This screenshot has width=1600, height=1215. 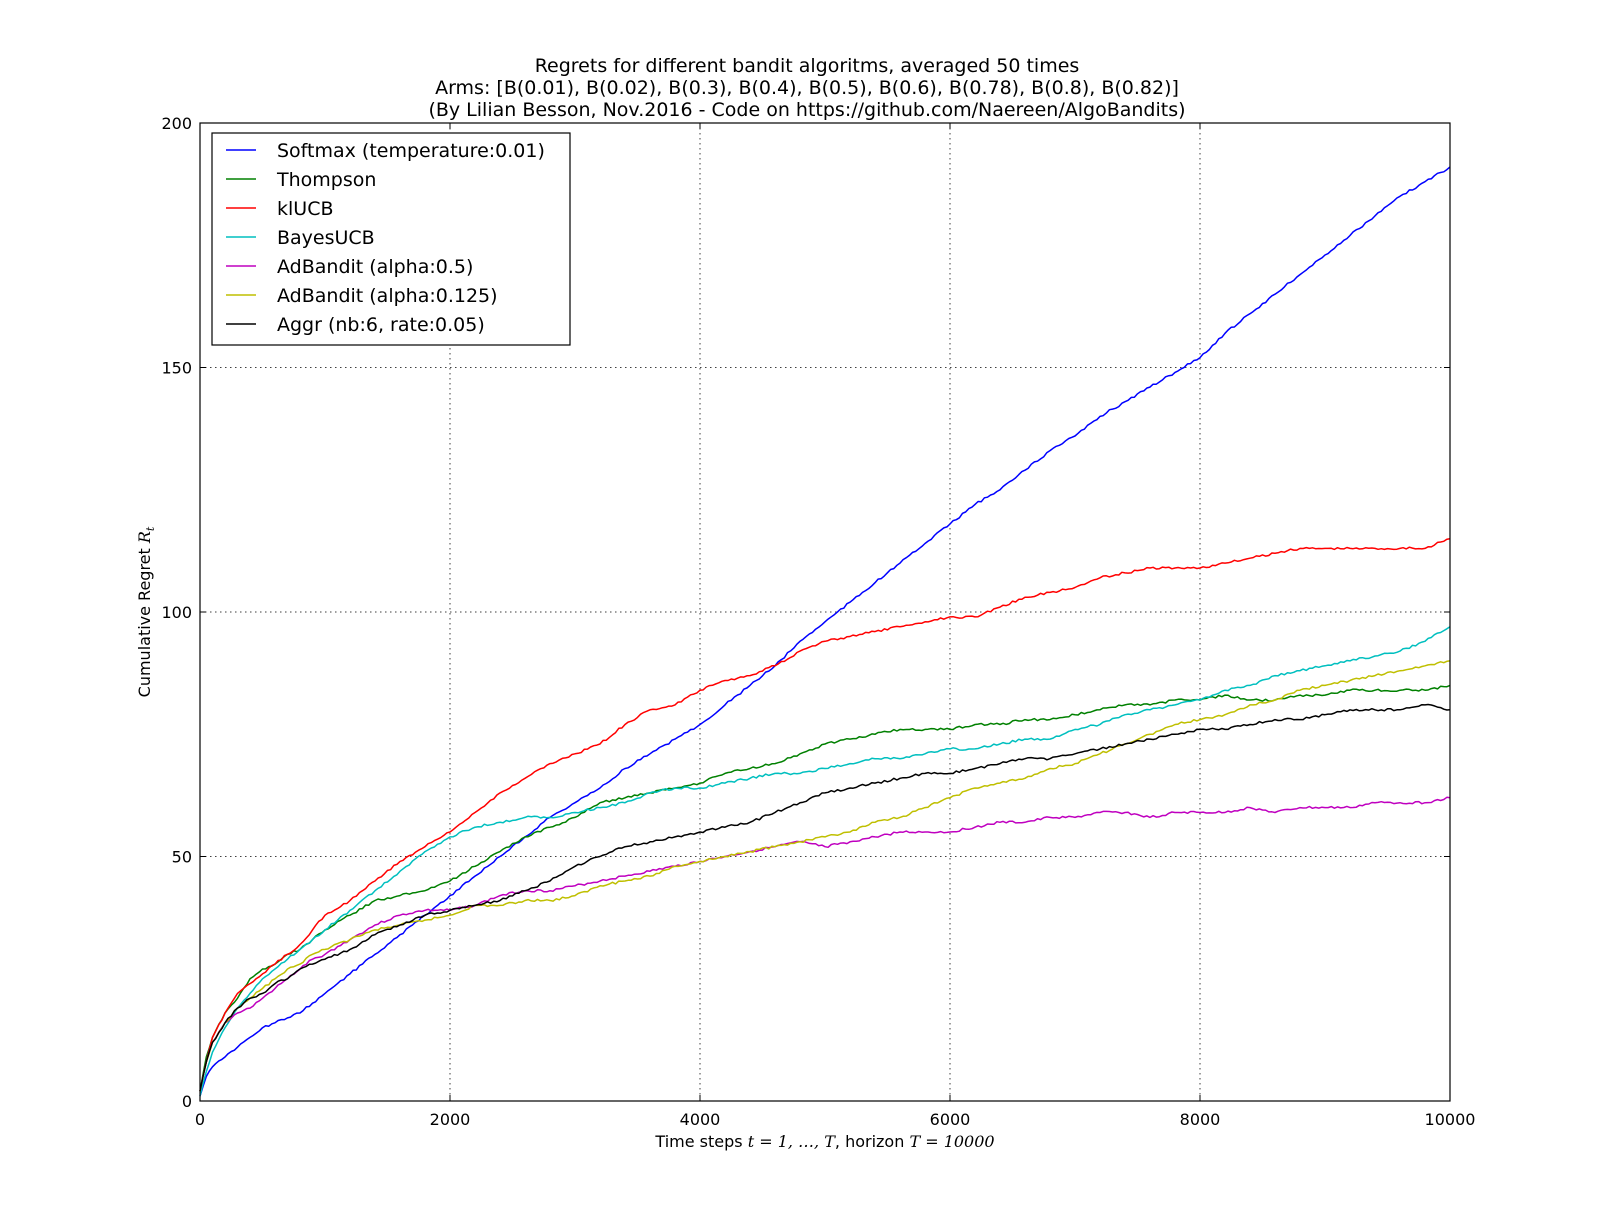 What do you see at coordinates (182, 857) in the screenshot?
I see `y-tick-label: 50` at bounding box center [182, 857].